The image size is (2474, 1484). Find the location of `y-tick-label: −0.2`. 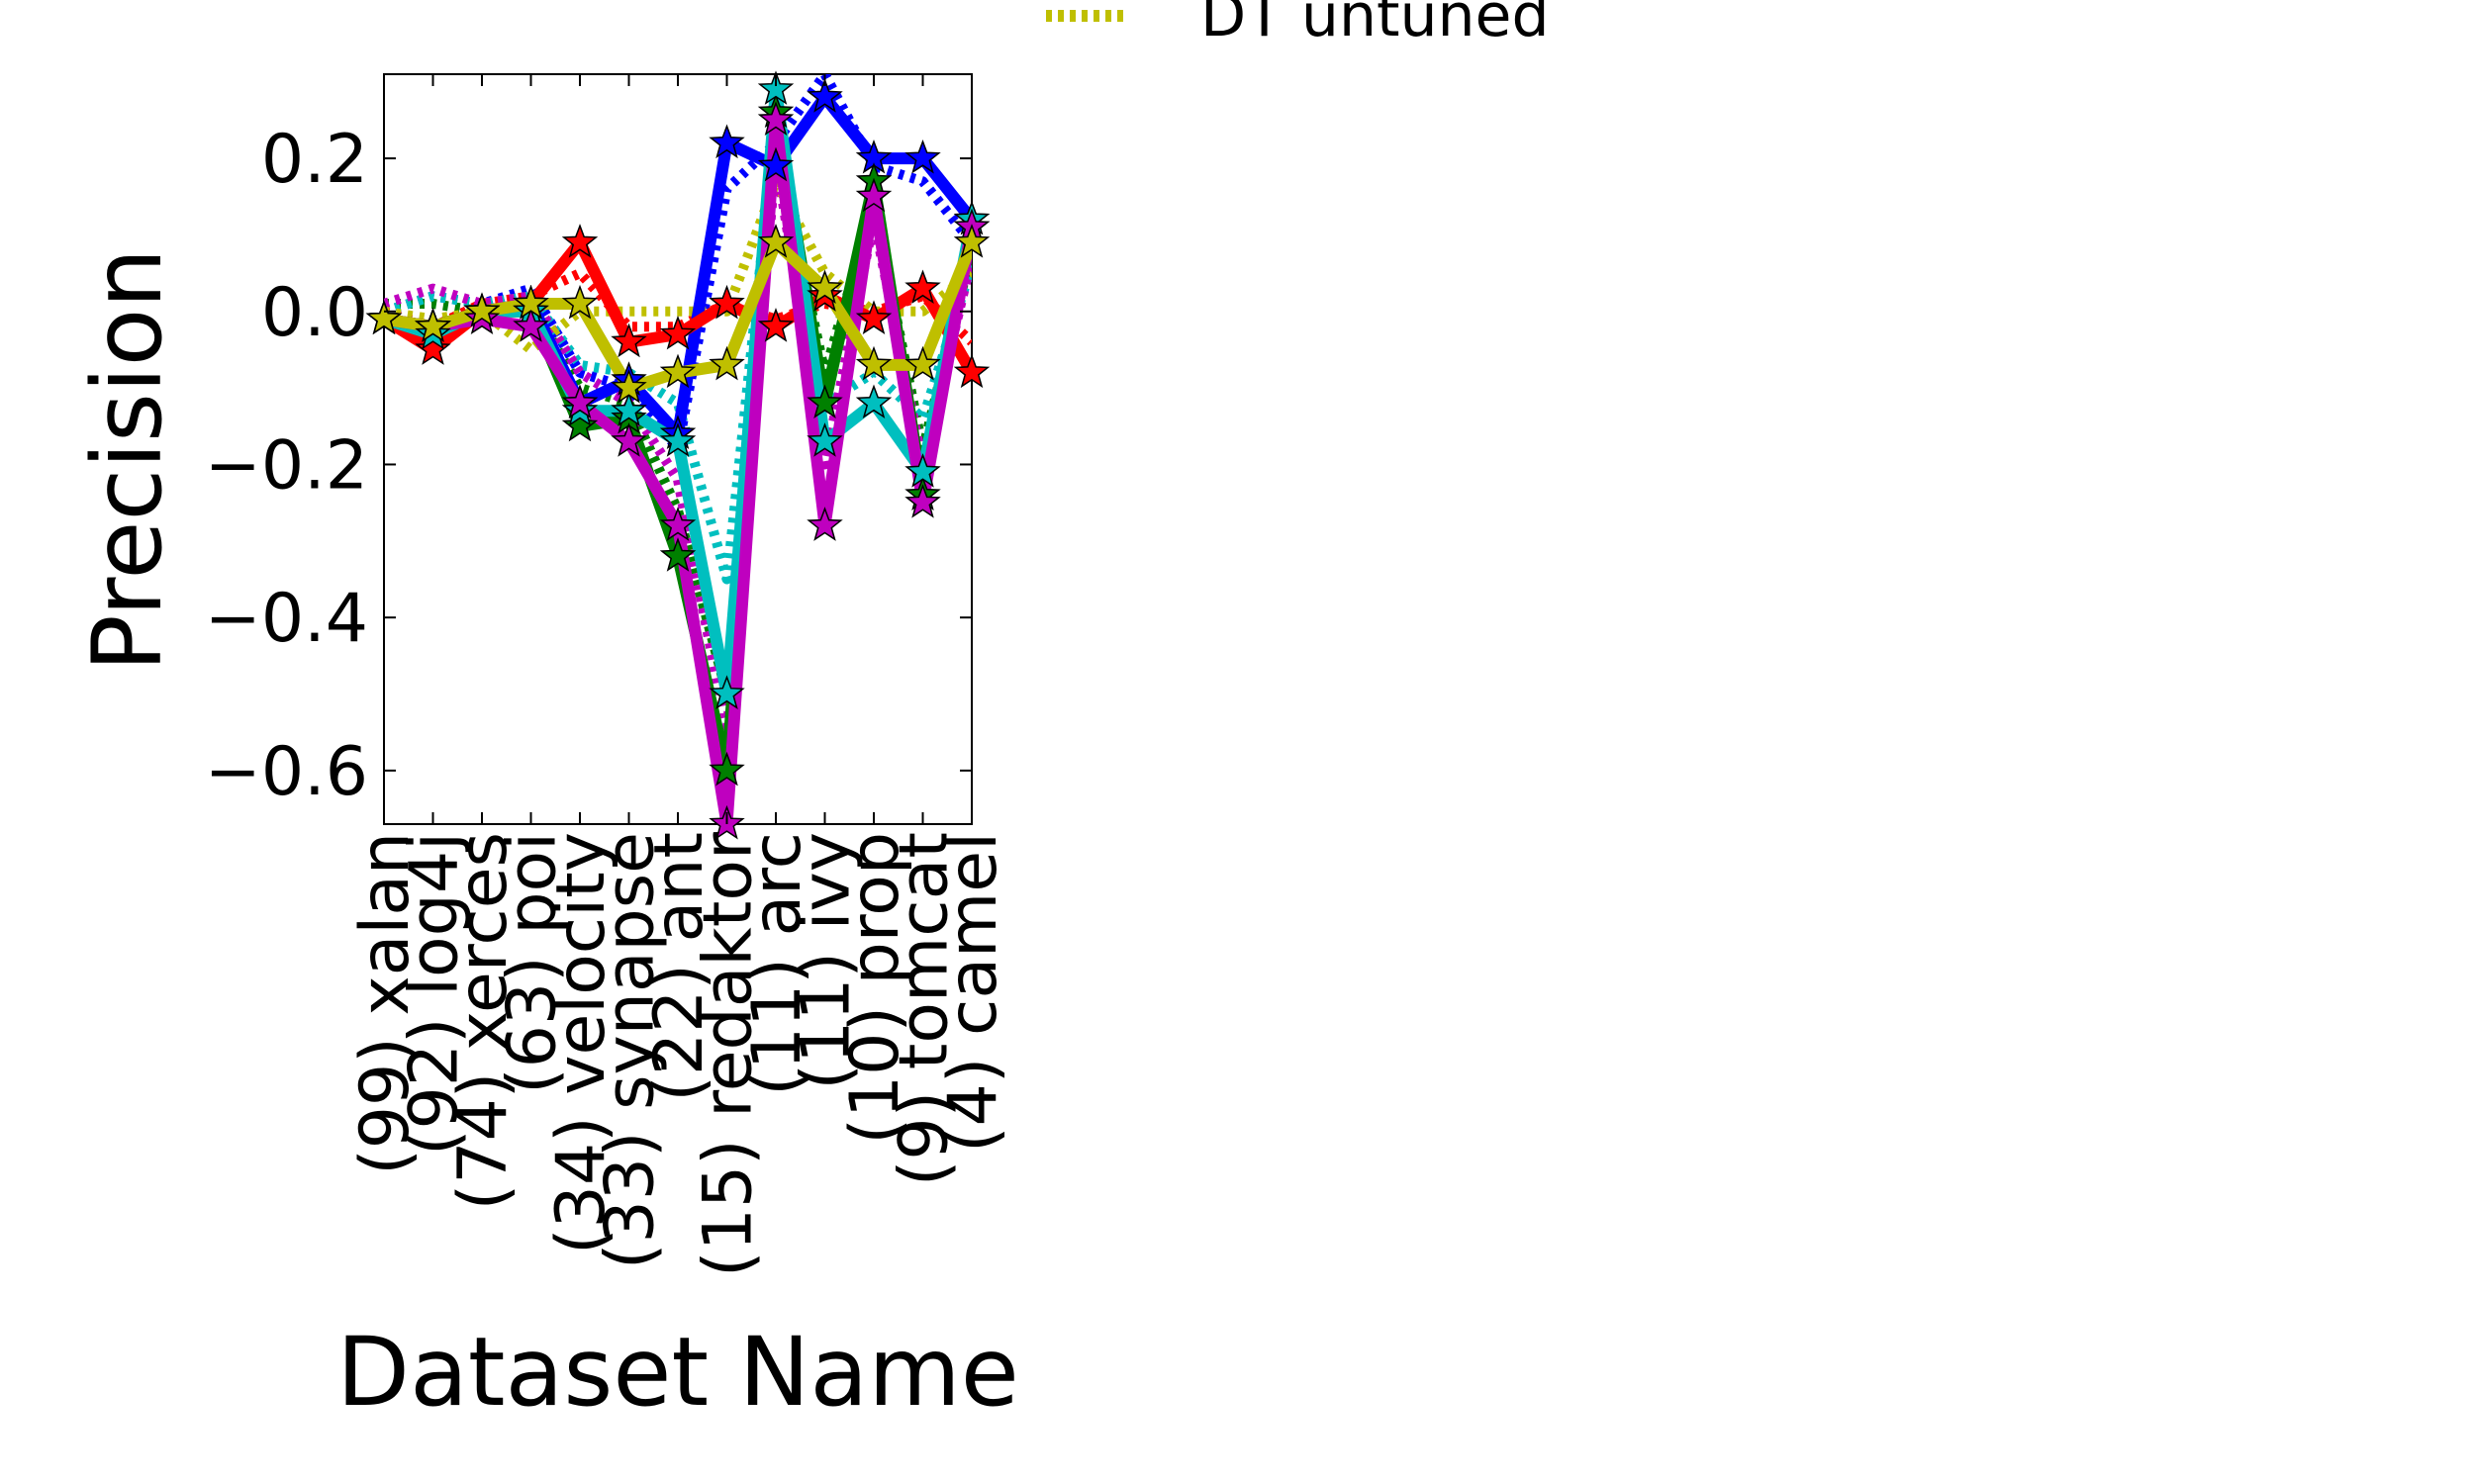

y-tick-label: −0.2 is located at coordinates (287, 465).